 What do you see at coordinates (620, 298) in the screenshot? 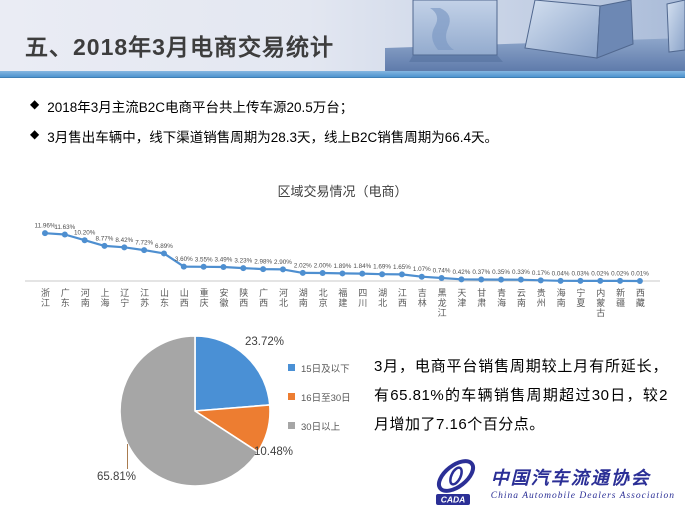
I see `axis-category-label: 新疆` at bounding box center [620, 298].